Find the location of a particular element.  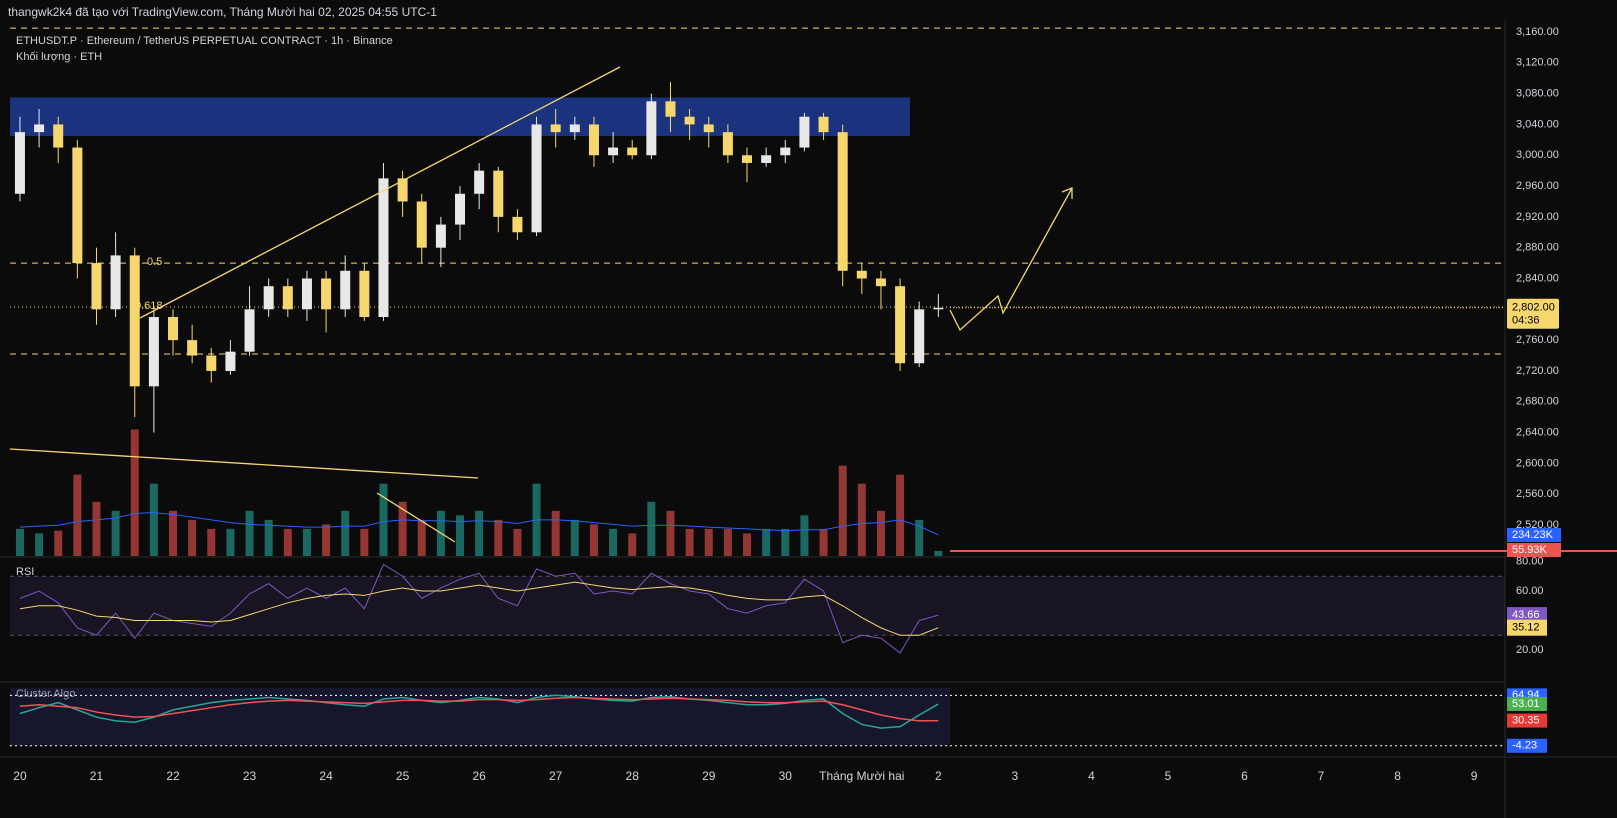

cluster-red is located at coordinates (479, 709).